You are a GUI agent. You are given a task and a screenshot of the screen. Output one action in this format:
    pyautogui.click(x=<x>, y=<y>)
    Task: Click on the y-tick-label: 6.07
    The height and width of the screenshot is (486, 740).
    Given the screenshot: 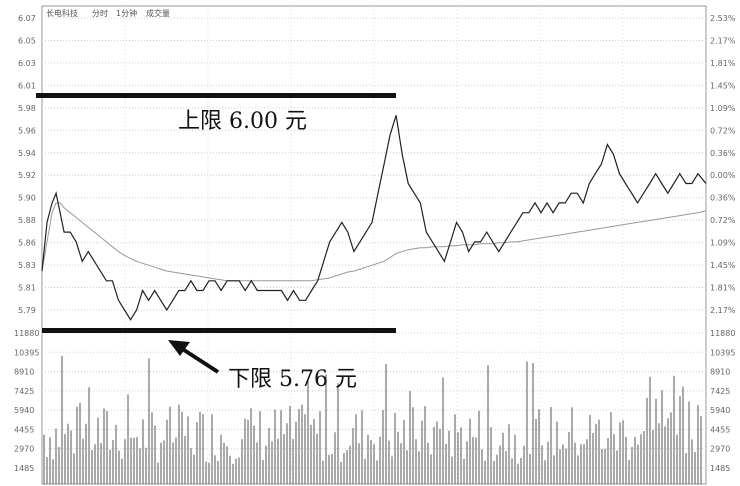 What is the action you would take?
    pyautogui.click(x=27, y=18)
    